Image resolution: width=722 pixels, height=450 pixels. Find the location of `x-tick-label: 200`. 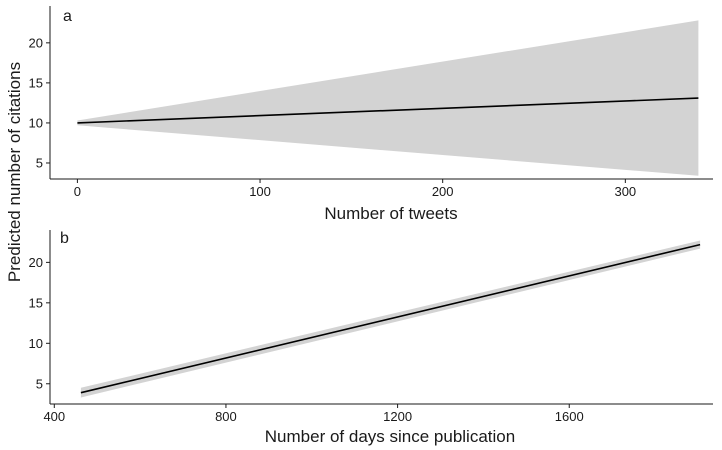

x-tick-label: 200 is located at coordinates (443, 191).